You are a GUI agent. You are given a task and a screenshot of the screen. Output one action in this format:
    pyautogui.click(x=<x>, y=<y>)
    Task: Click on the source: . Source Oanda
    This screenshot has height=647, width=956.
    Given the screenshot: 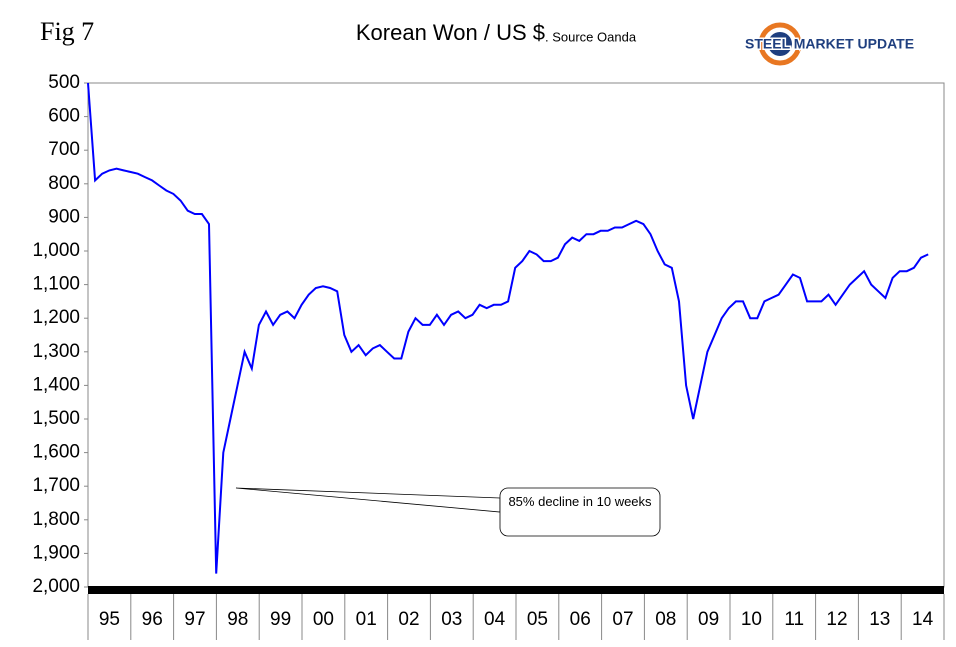 What is the action you would take?
    pyautogui.click(x=591, y=36)
    